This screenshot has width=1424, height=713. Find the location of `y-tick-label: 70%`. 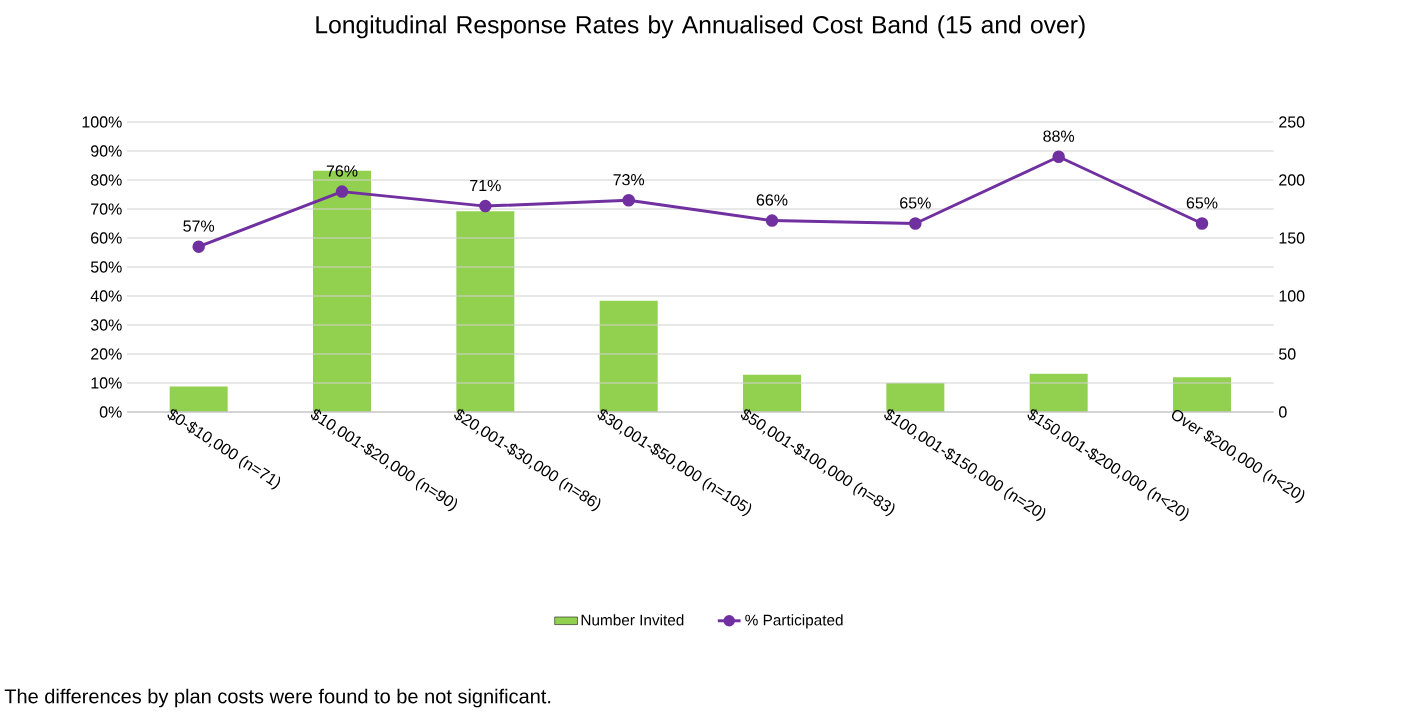

y-tick-label: 70% is located at coordinates (106, 209).